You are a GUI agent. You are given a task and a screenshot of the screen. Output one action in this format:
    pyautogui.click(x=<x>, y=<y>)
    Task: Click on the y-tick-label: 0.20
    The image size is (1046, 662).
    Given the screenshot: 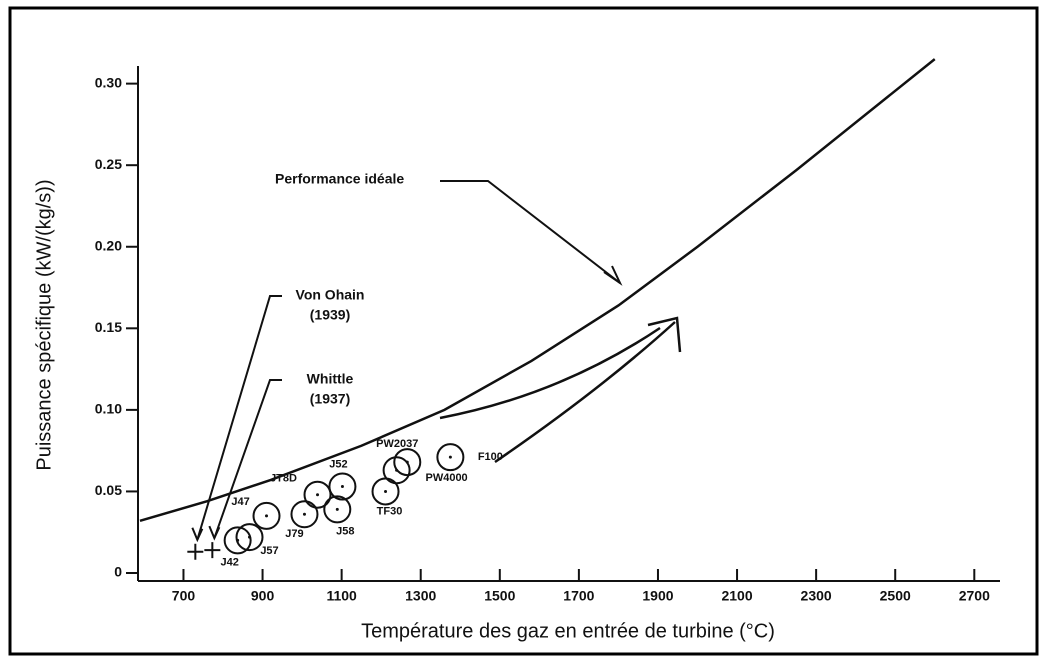 What is the action you would take?
    pyautogui.click(x=108, y=245)
    